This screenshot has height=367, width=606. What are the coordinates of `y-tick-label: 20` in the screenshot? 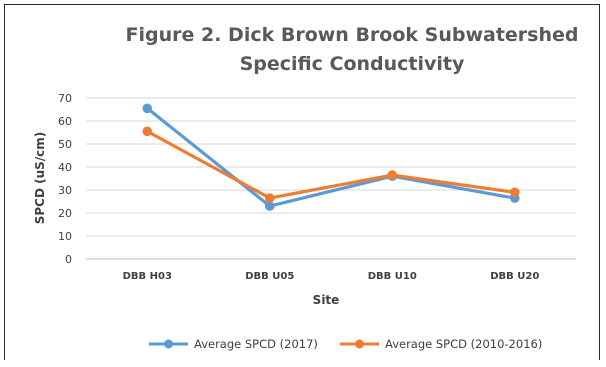 It's located at (65, 213).